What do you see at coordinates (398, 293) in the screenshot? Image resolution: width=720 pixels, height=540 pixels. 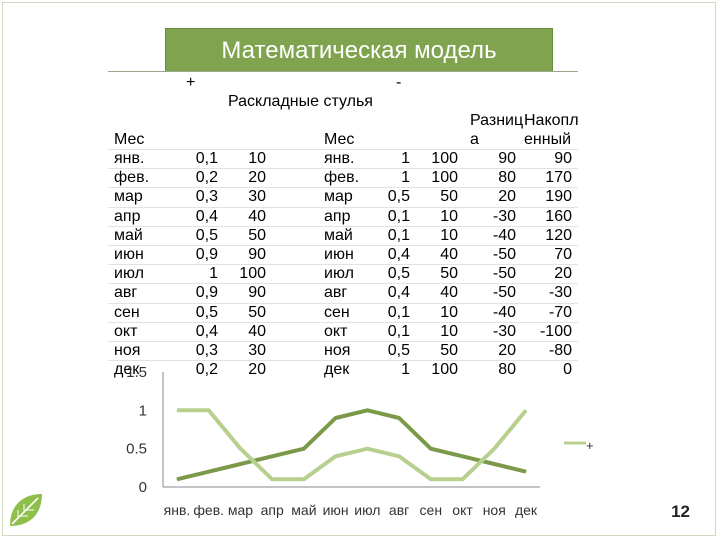 I see `table-cell-c: 0,4` at bounding box center [398, 293].